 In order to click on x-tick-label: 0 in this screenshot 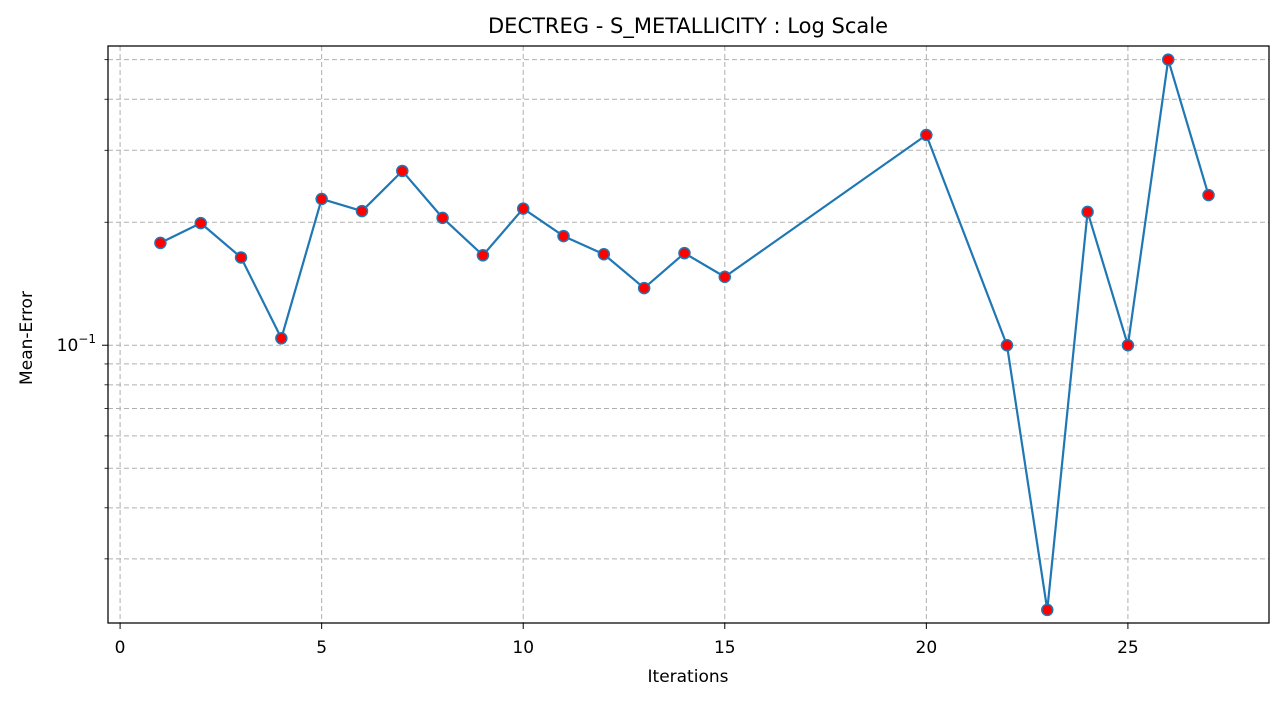, I will do `click(120, 648)`.